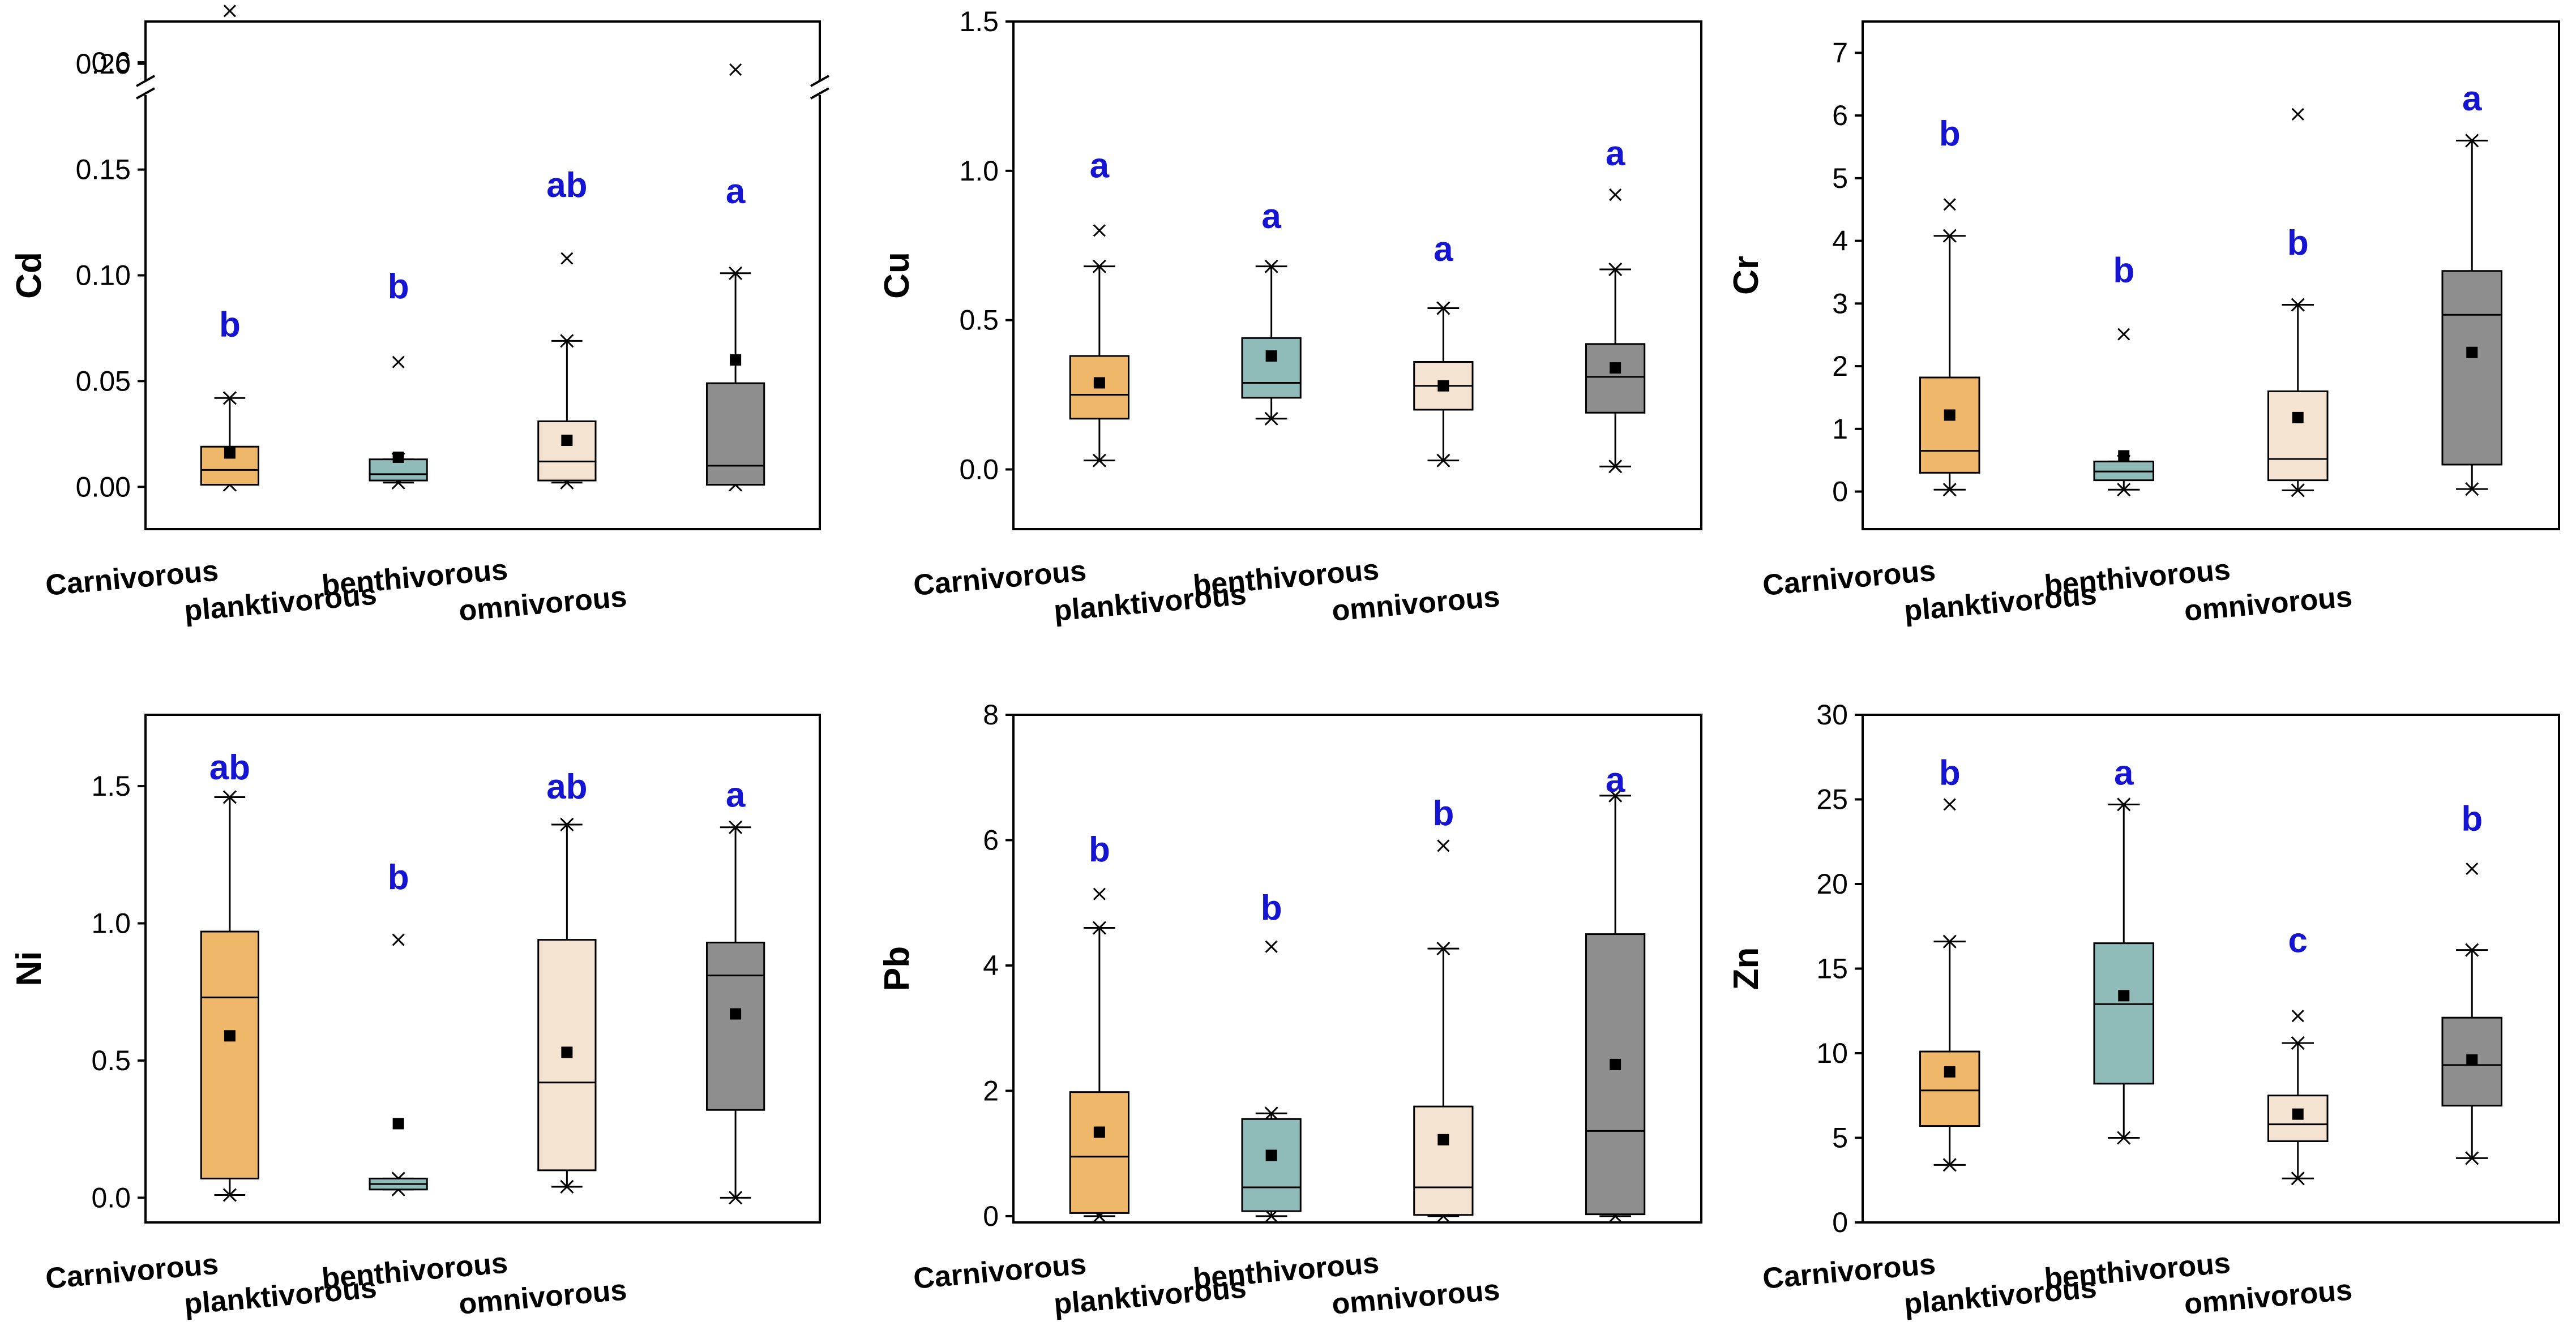  Describe the element at coordinates (2211, 969) in the screenshot. I see `plot-frame` at that location.